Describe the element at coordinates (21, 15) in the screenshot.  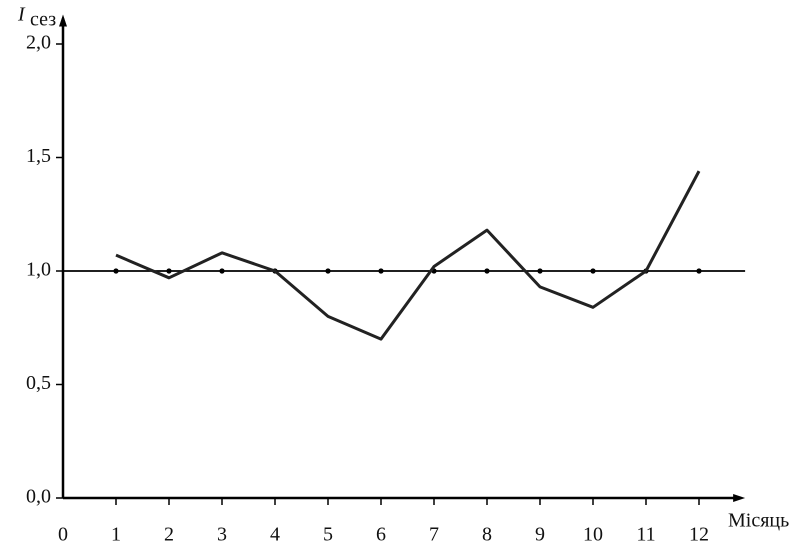
I see `y-axis-label: I` at that location.